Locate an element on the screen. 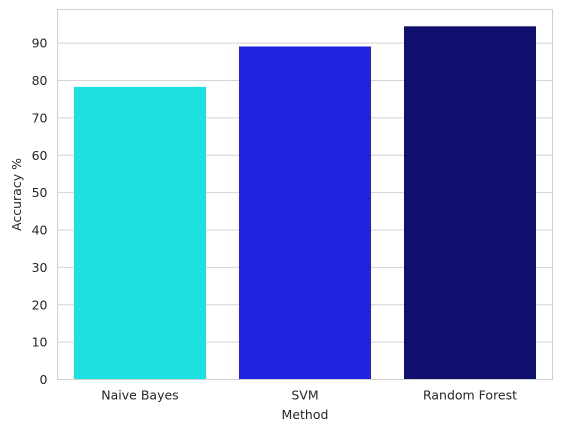  x-axis-label: Method is located at coordinates (305, 414).